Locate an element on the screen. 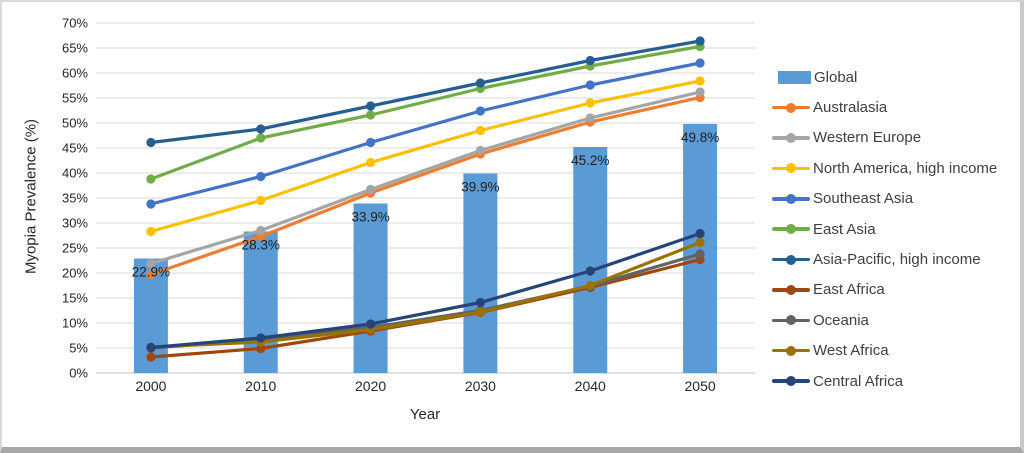  marker-north-america-high-income-2000 is located at coordinates (151, 231).